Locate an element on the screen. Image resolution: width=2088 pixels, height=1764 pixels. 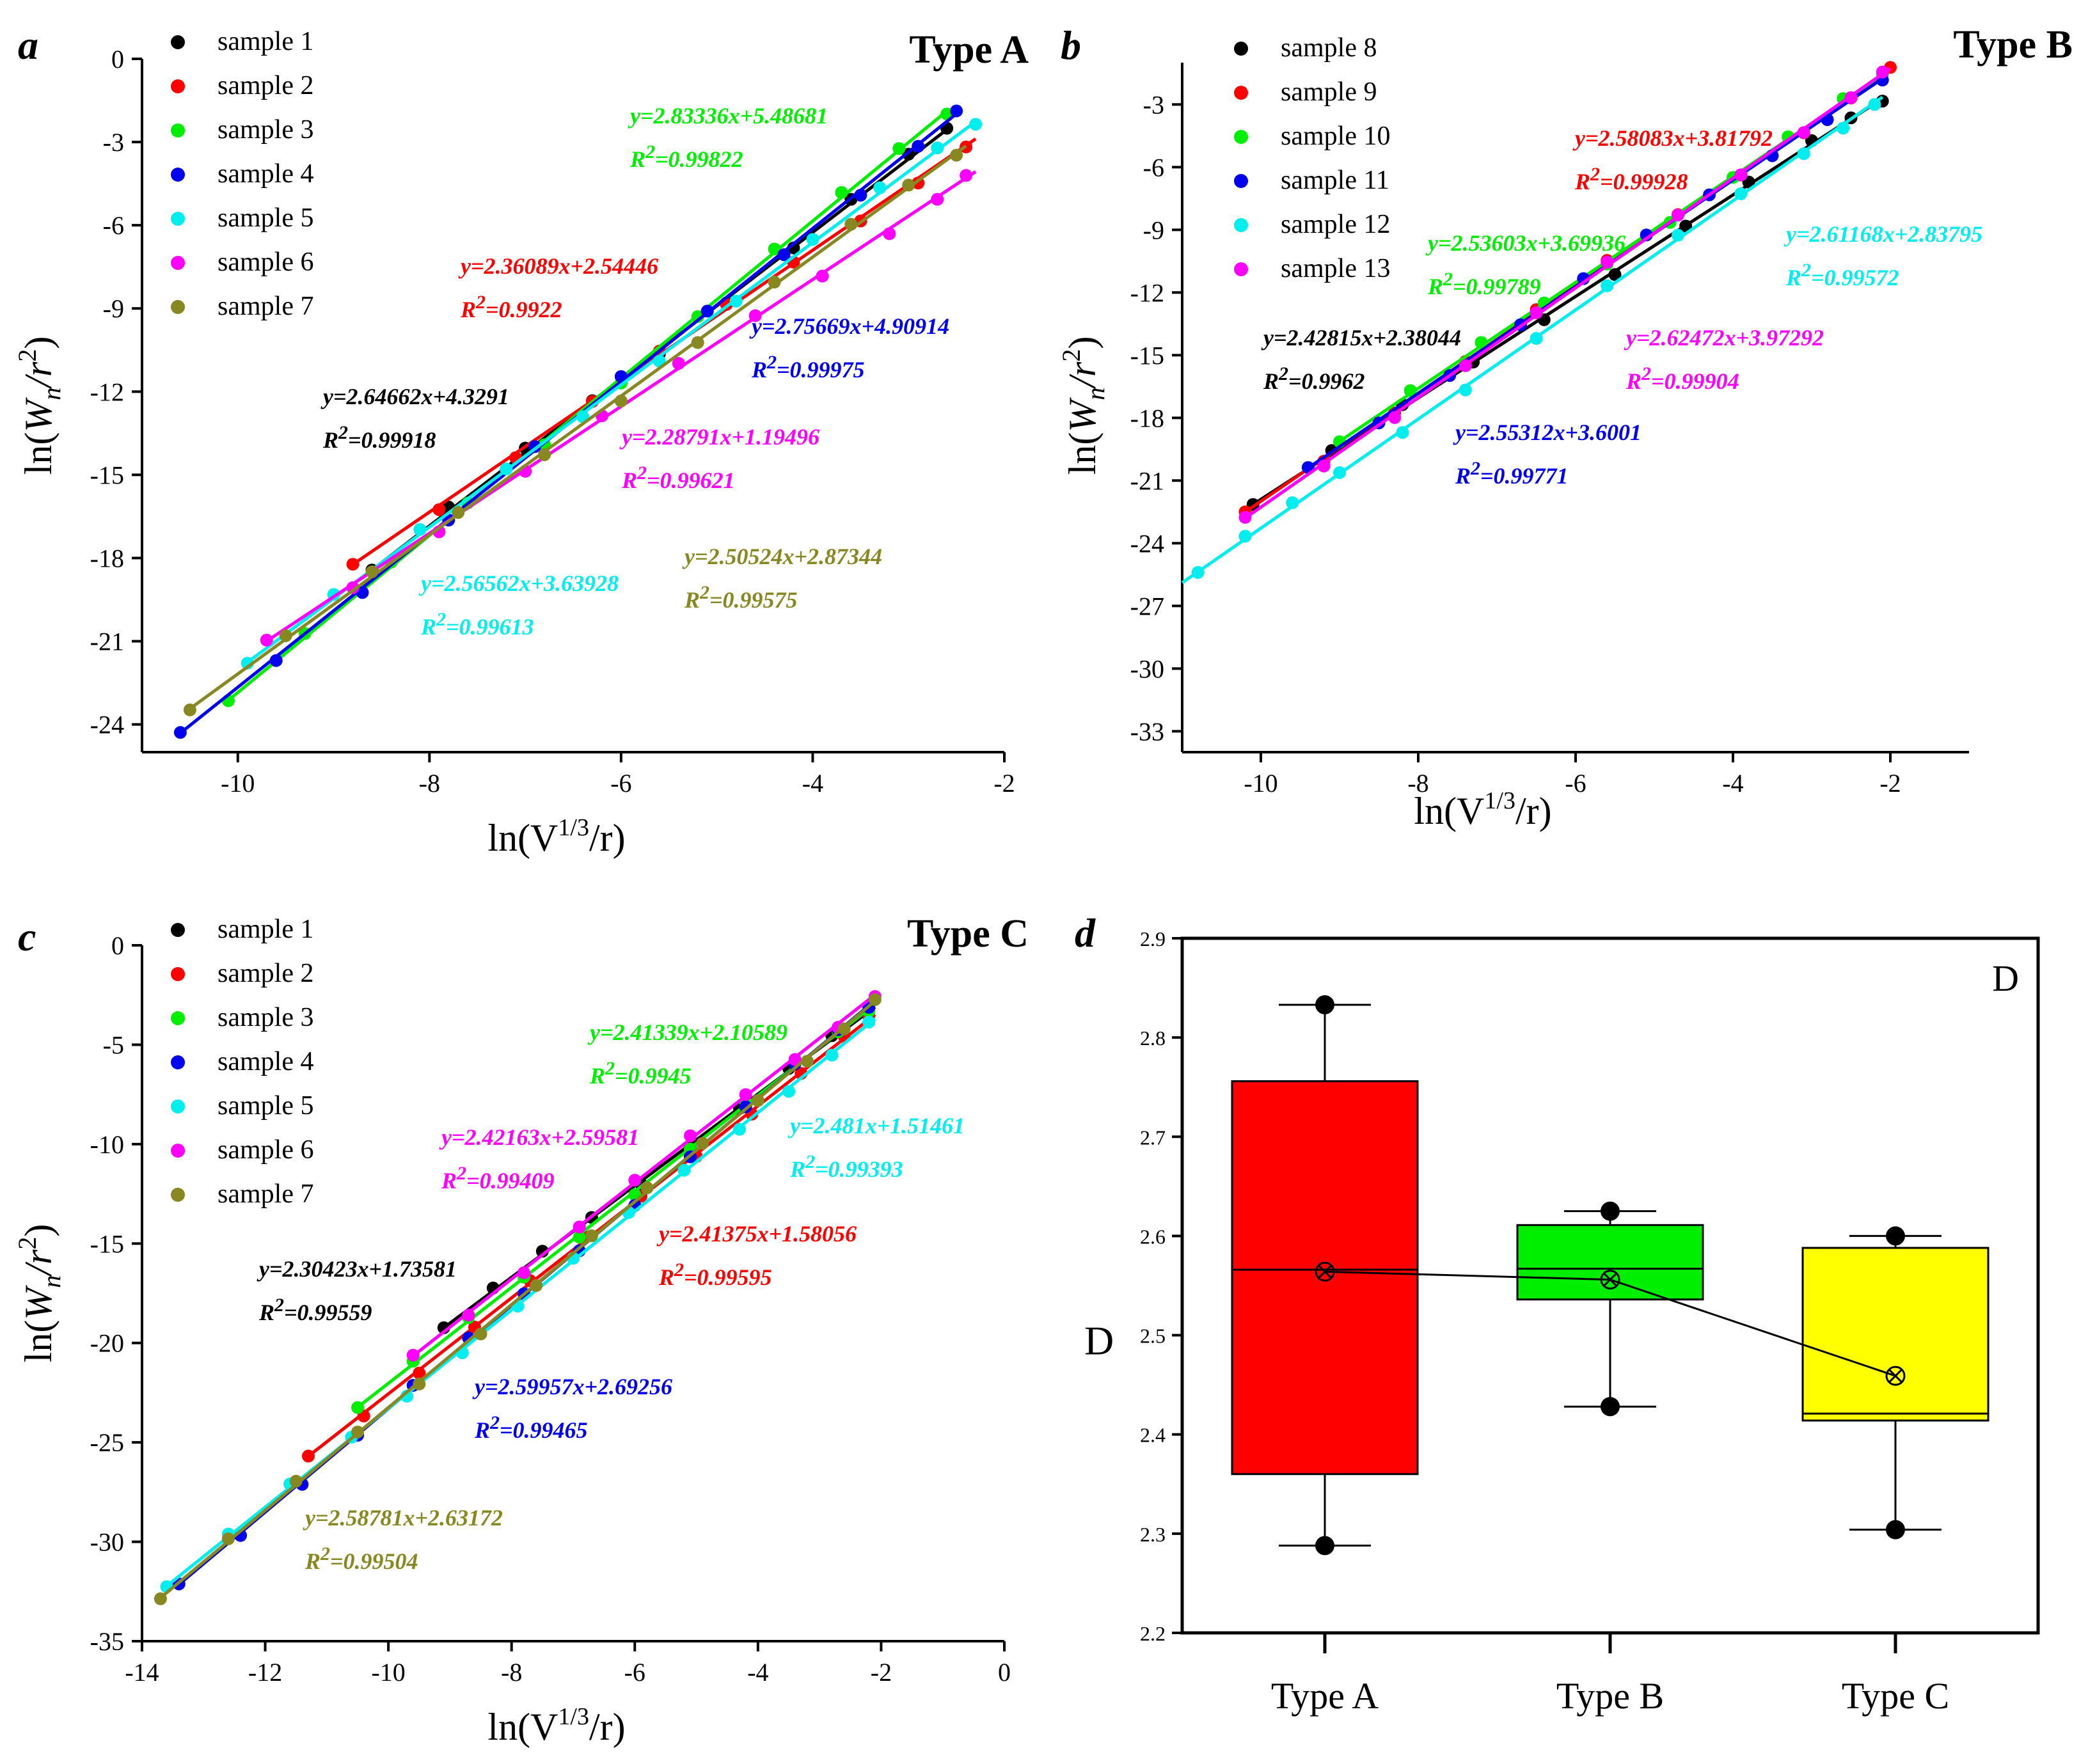
y-axis-title: ln(Wn/r2) is located at coordinates (39, 405).